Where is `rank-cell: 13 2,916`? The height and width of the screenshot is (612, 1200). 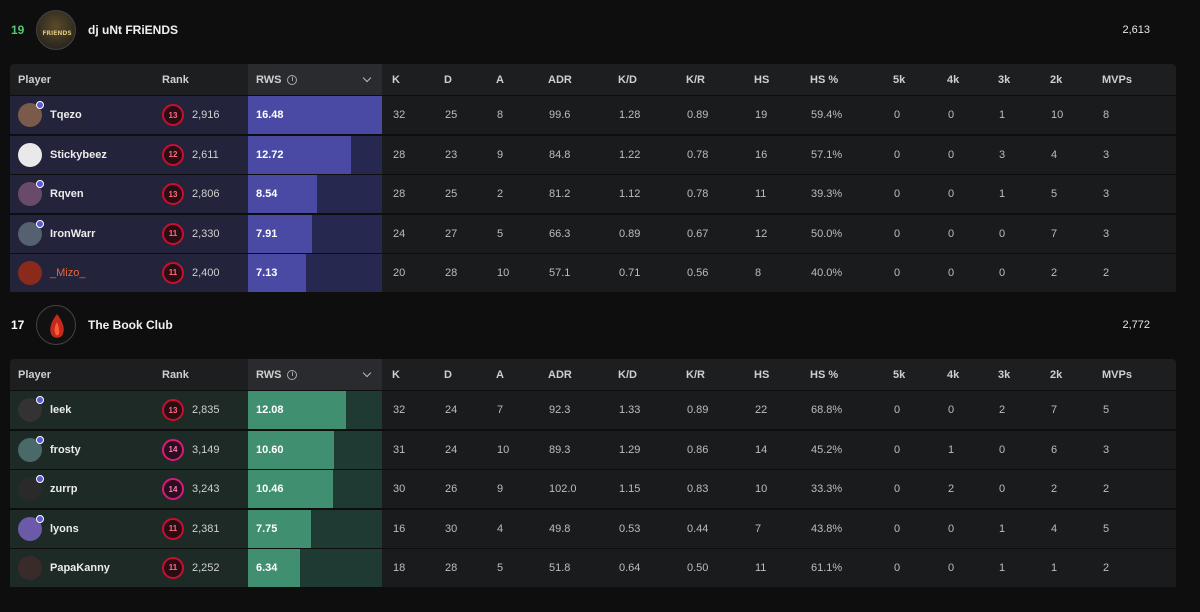
rank-cell: 13 2,916 is located at coordinates (199, 115).